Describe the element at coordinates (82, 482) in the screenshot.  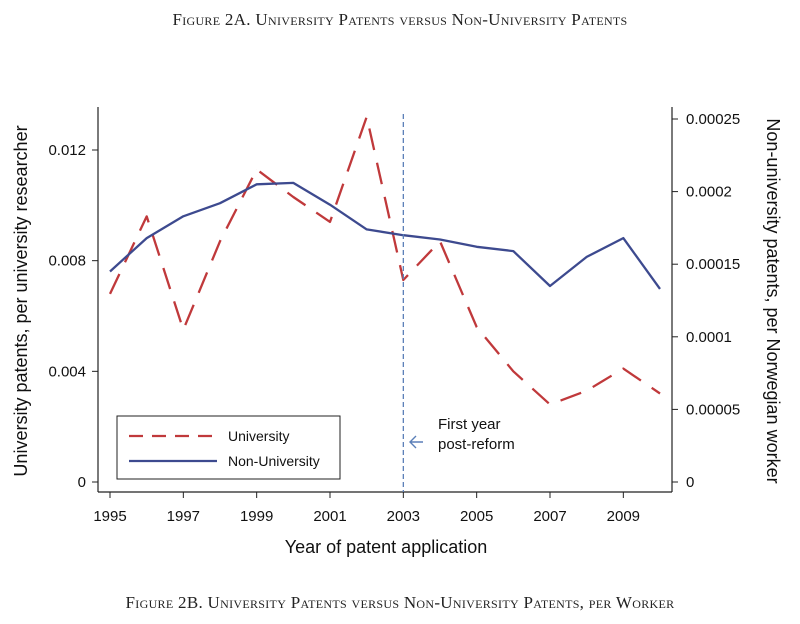
I see `y-left-tick-label: 0` at that location.